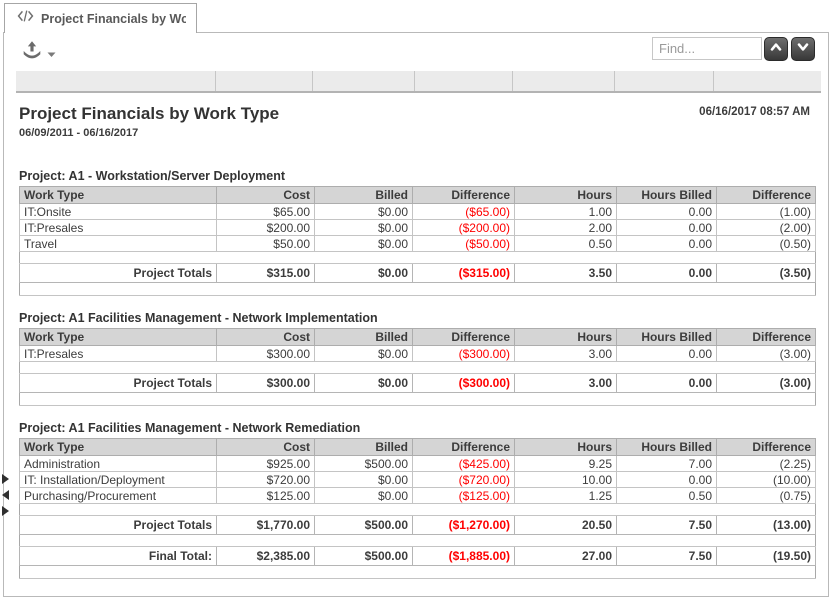 The image size is (832, 600). Describe the element at coordinates (118, 479) in the screenshot. I see `table-cell: IT: Installation/Deployment` at that location.